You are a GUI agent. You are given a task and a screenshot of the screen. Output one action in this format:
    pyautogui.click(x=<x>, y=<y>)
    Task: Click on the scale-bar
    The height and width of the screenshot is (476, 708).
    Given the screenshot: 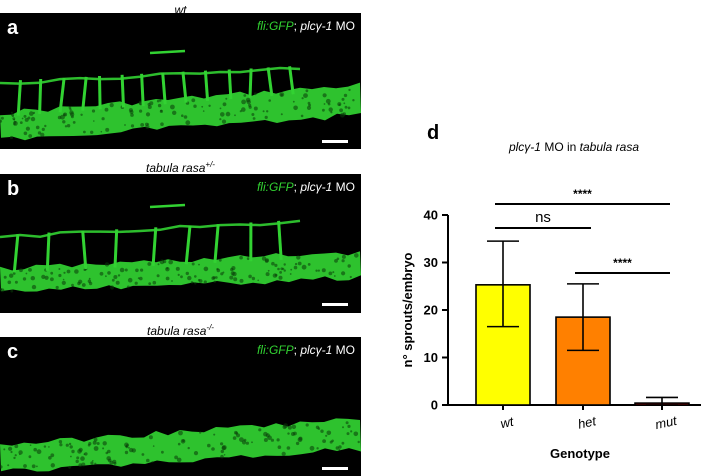 What is the action you would take?
    pyautogui.click(x=335, y=304)
    